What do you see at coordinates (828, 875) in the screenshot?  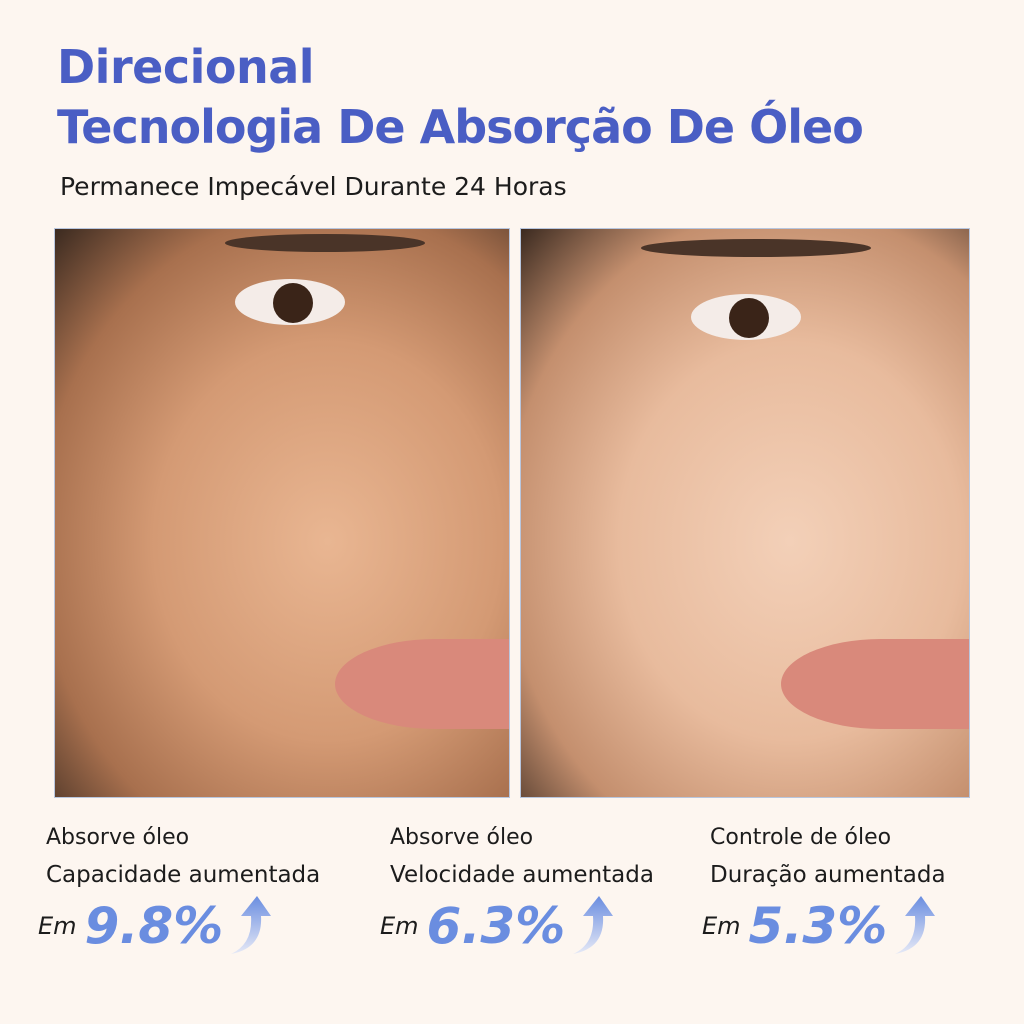 I see `stat-label-2: Duração aumentada` at bounding box center [828, 875].